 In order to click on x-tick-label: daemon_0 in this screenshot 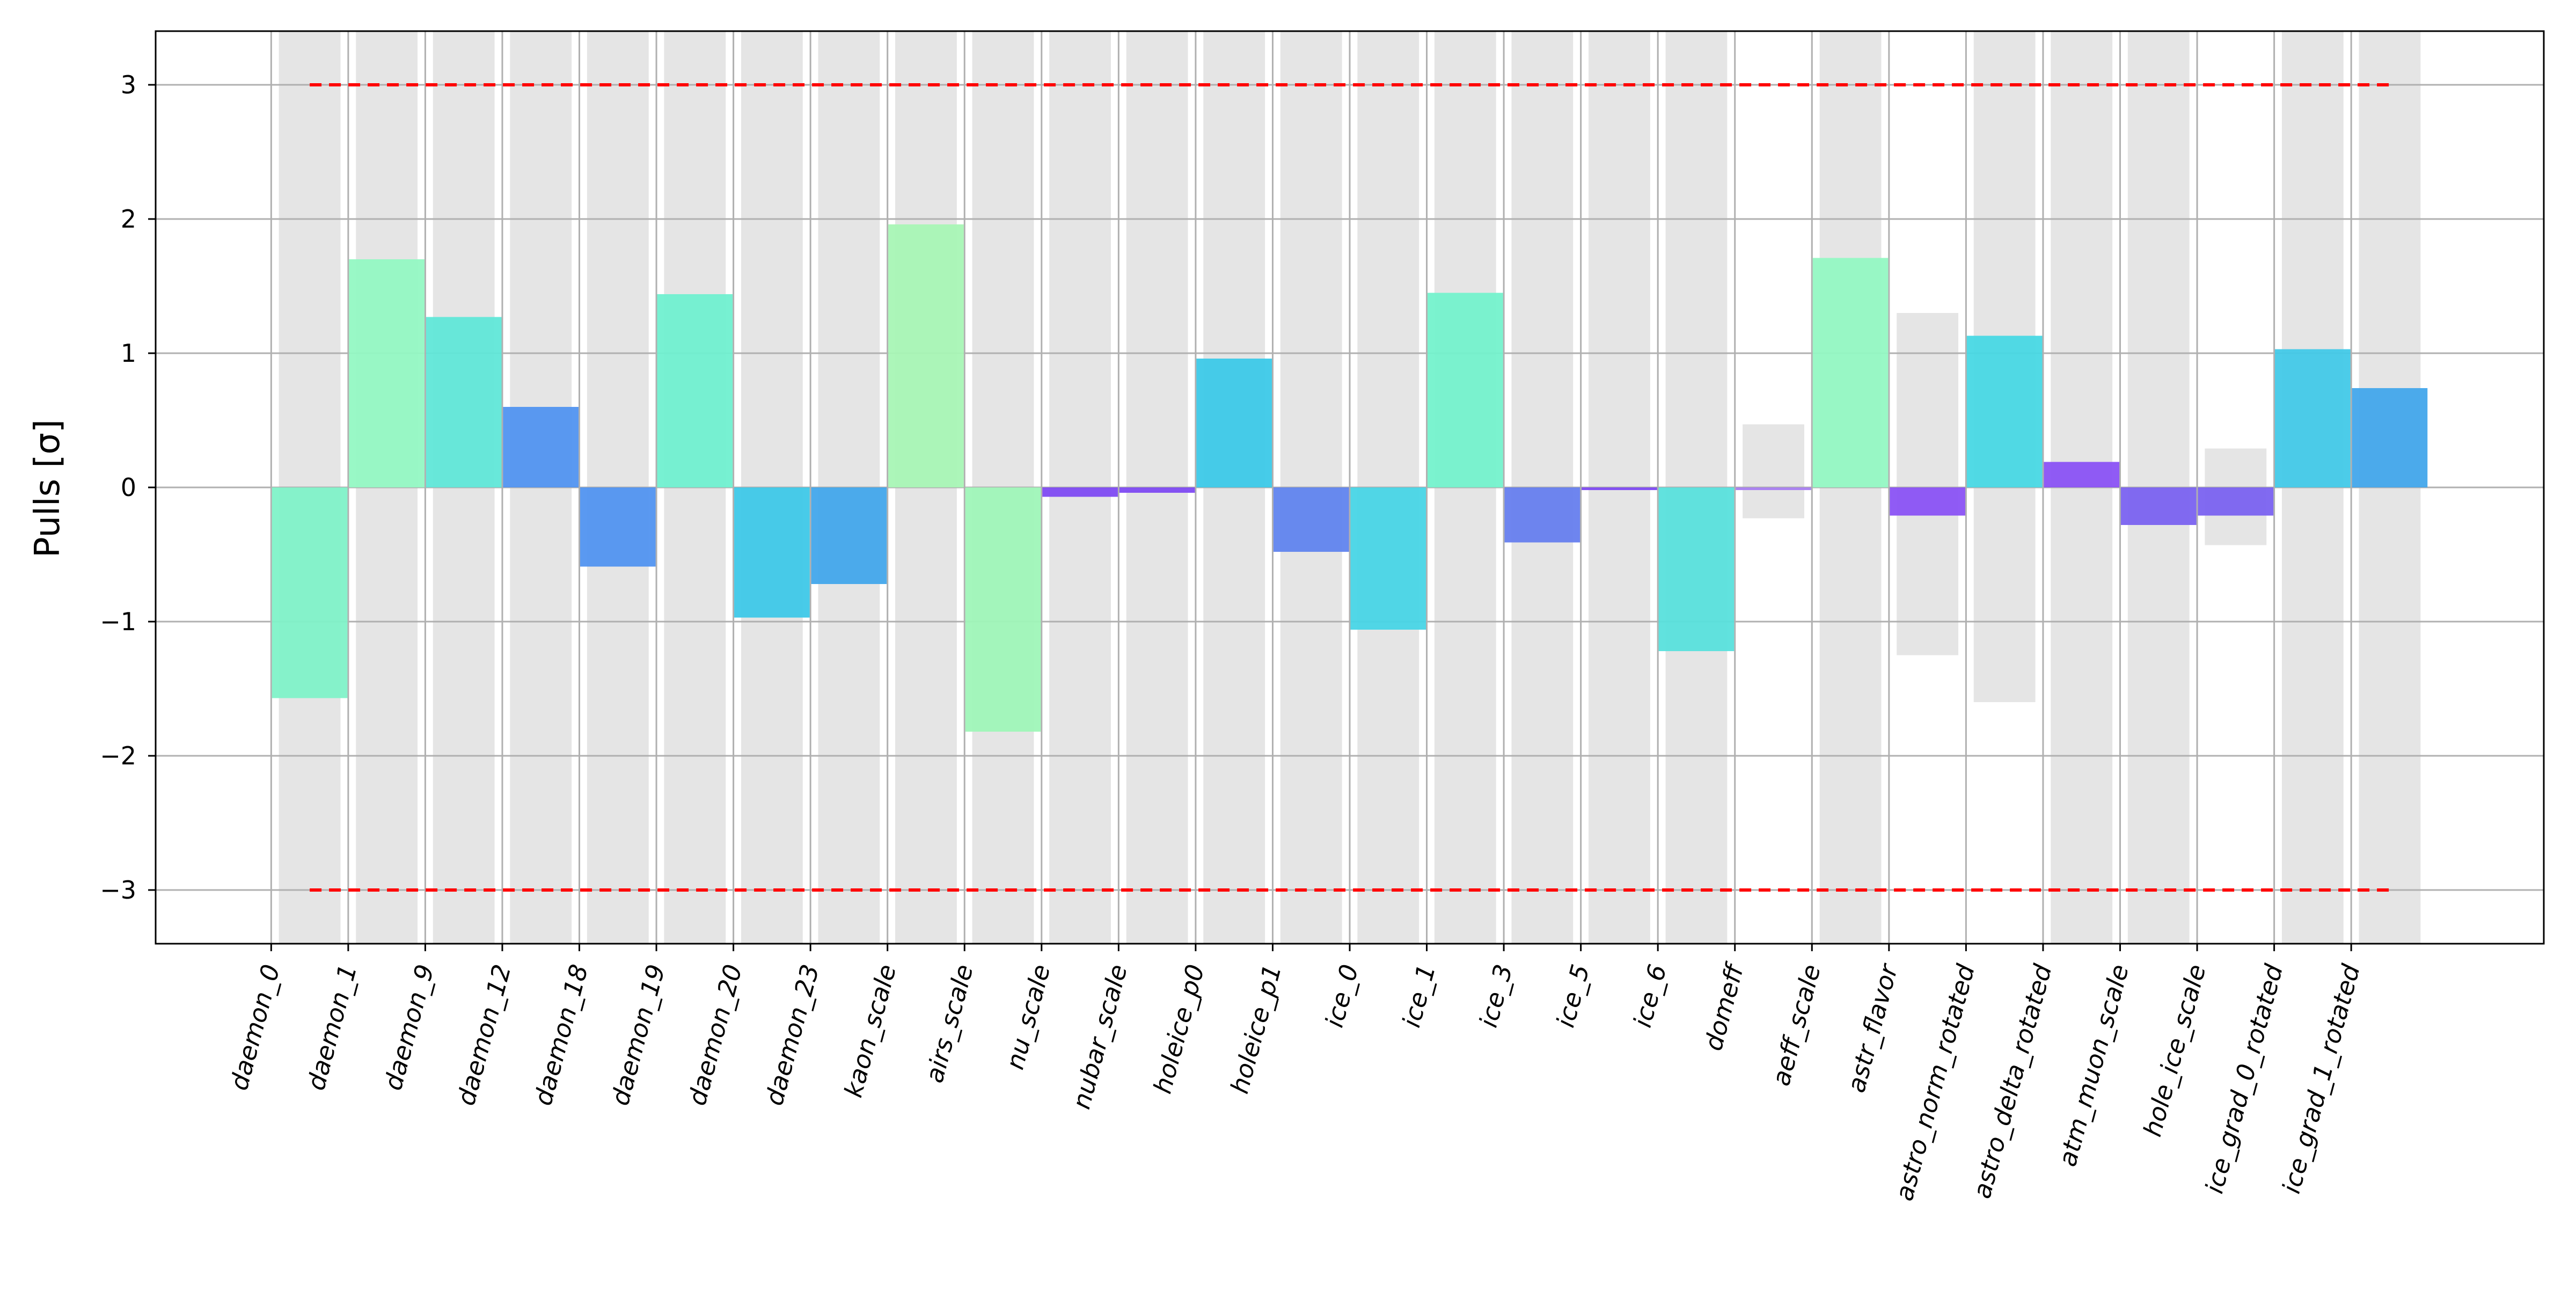, I will do `click(255, 1027)`.